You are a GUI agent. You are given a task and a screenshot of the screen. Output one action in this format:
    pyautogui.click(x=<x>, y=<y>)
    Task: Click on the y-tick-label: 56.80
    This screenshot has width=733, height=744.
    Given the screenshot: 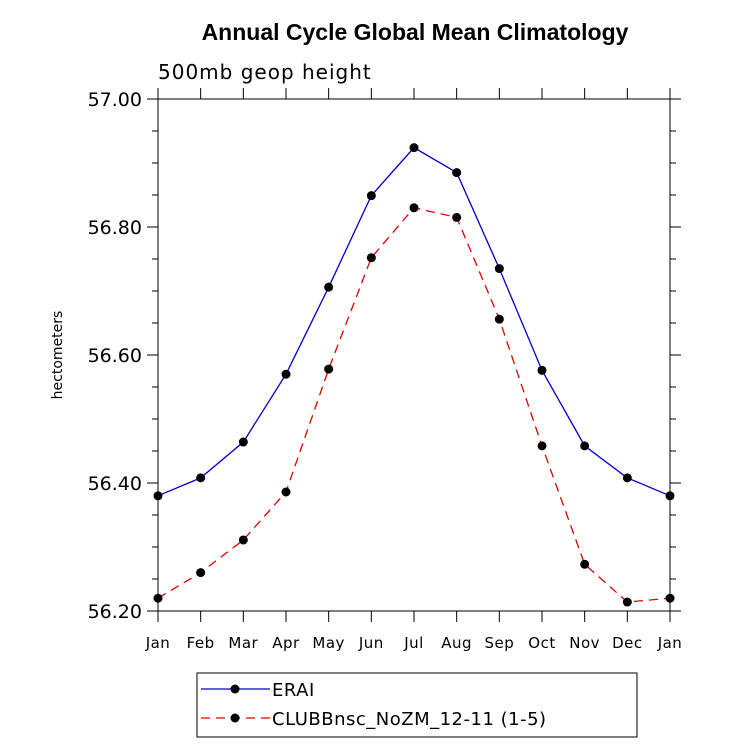 What is the action you would take?
    pyautogui.click(x=115, y=228)
    